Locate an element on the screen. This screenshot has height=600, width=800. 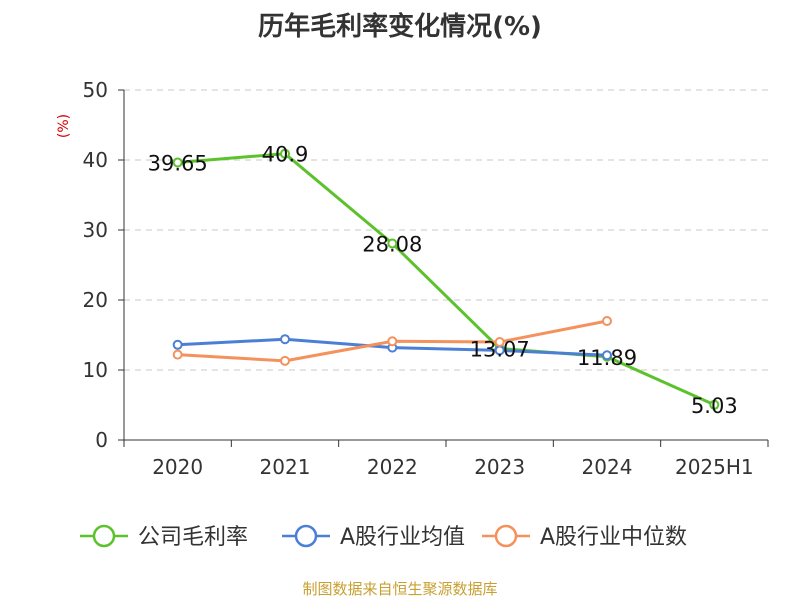
legend: 公司毛利率 A股行业均值 A股行业中位数 is located at coordinates (383, 537).